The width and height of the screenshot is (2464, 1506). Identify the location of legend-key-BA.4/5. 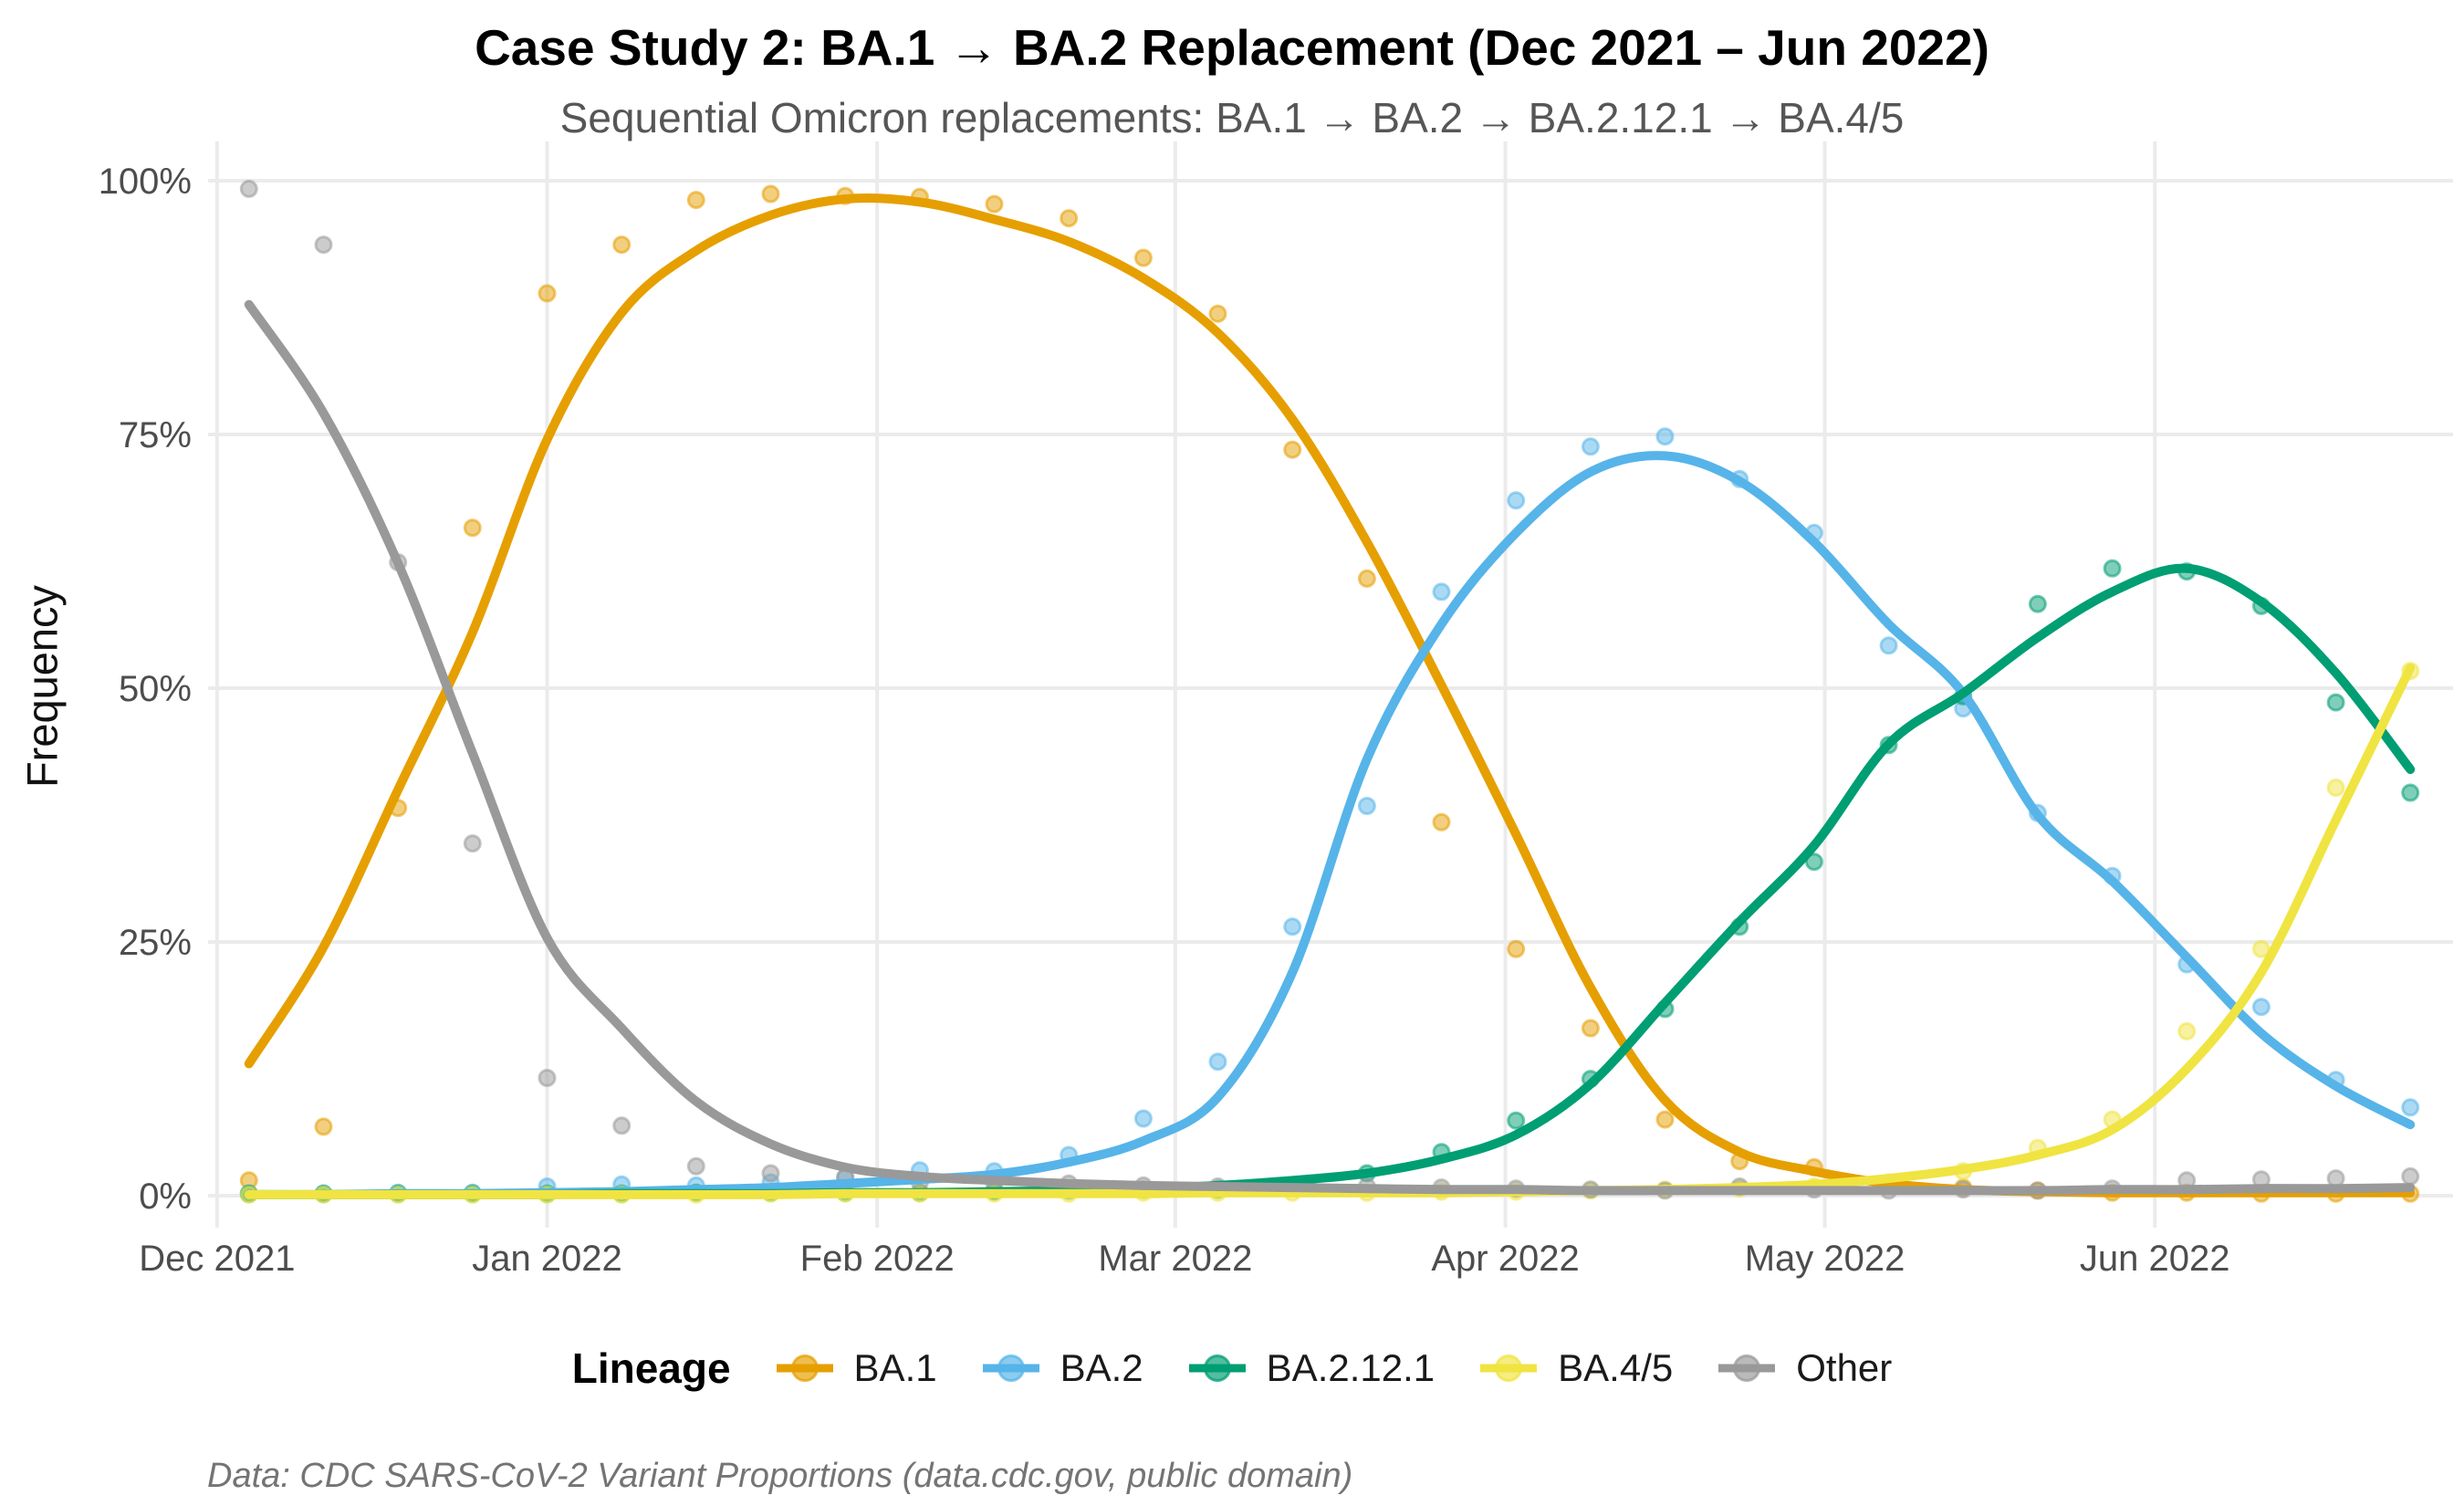
(1509, 1368).